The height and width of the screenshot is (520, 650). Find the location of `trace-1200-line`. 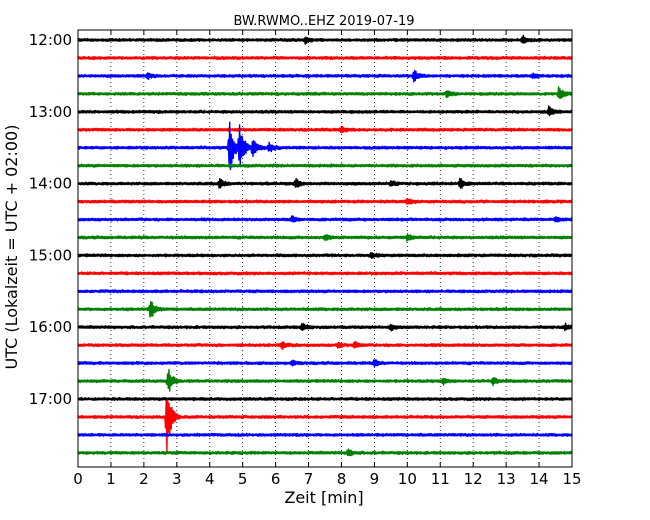

trace-1200-line is located at coordinates (325, 39).